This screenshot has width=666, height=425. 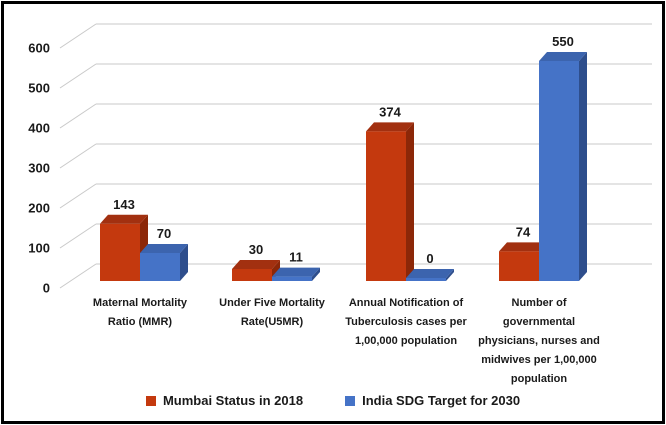 What do you see at coordinates (39, 48) in the screenshot?
I see `y-tick-label: 600` at bounding box center [39, 48].